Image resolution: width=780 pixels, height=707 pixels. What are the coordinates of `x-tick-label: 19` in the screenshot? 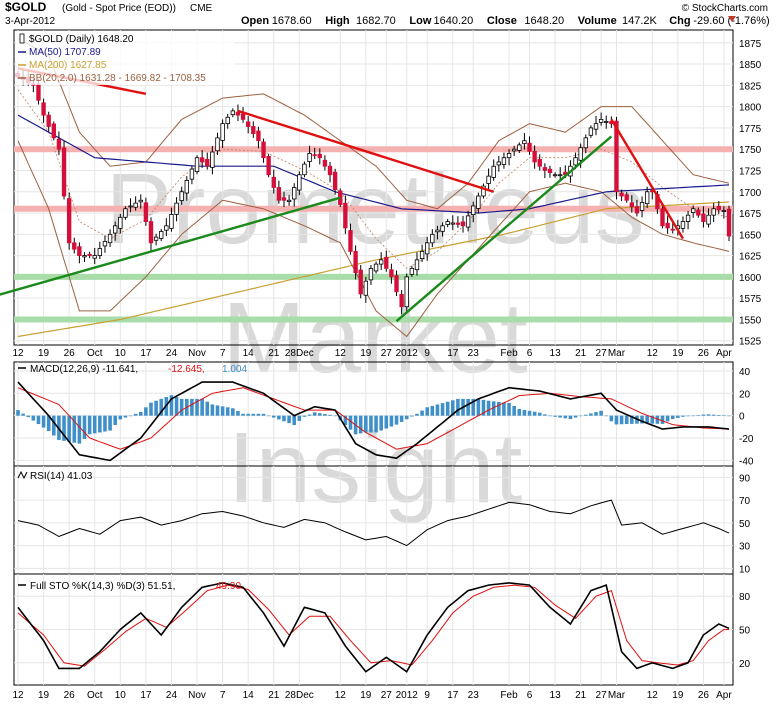 It's located at (44, 353).